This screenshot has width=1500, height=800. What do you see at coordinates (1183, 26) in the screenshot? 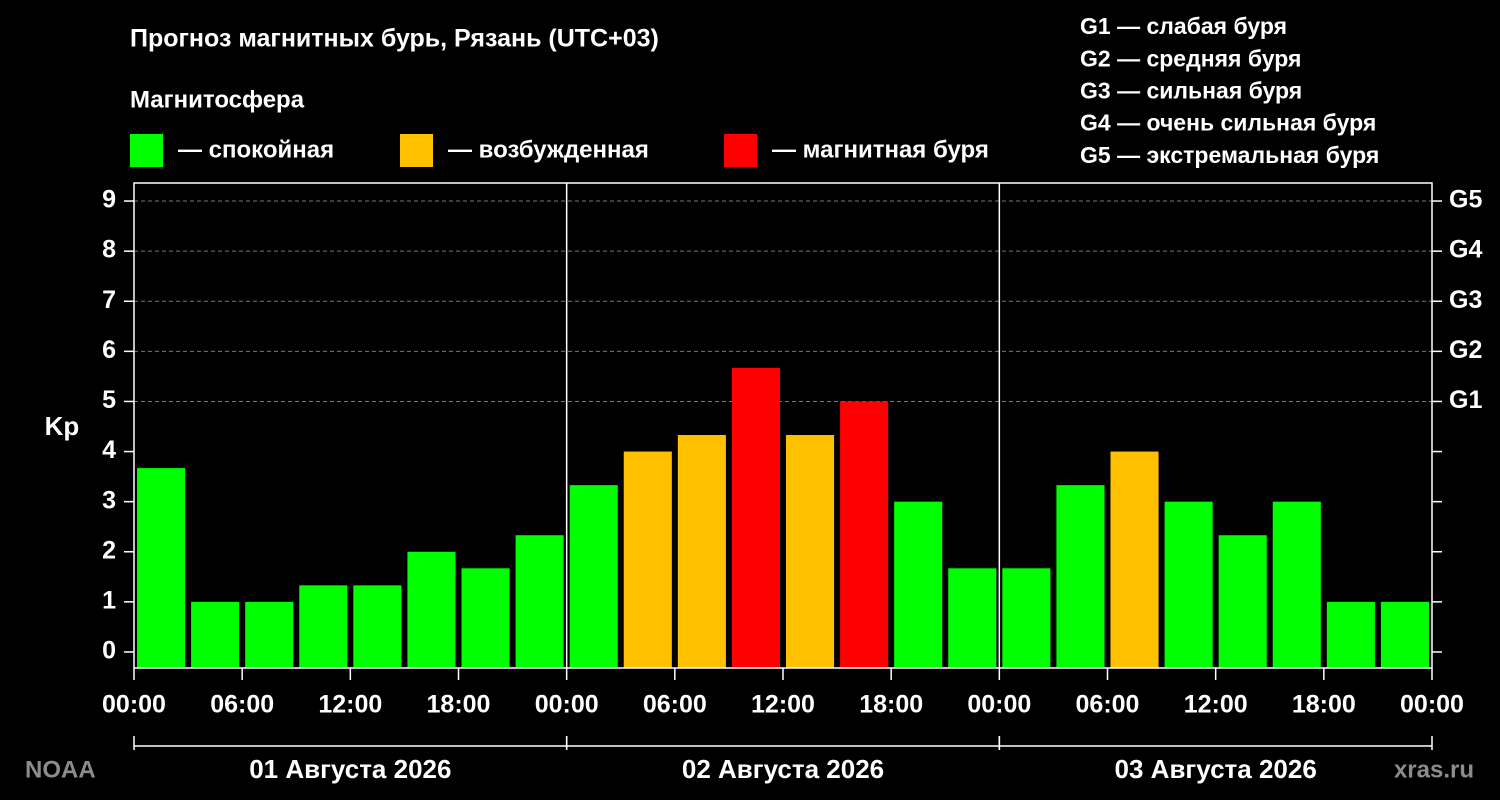
I see `g-legend-item: G1 — слабая буря` at bounding box center [1183, 26].